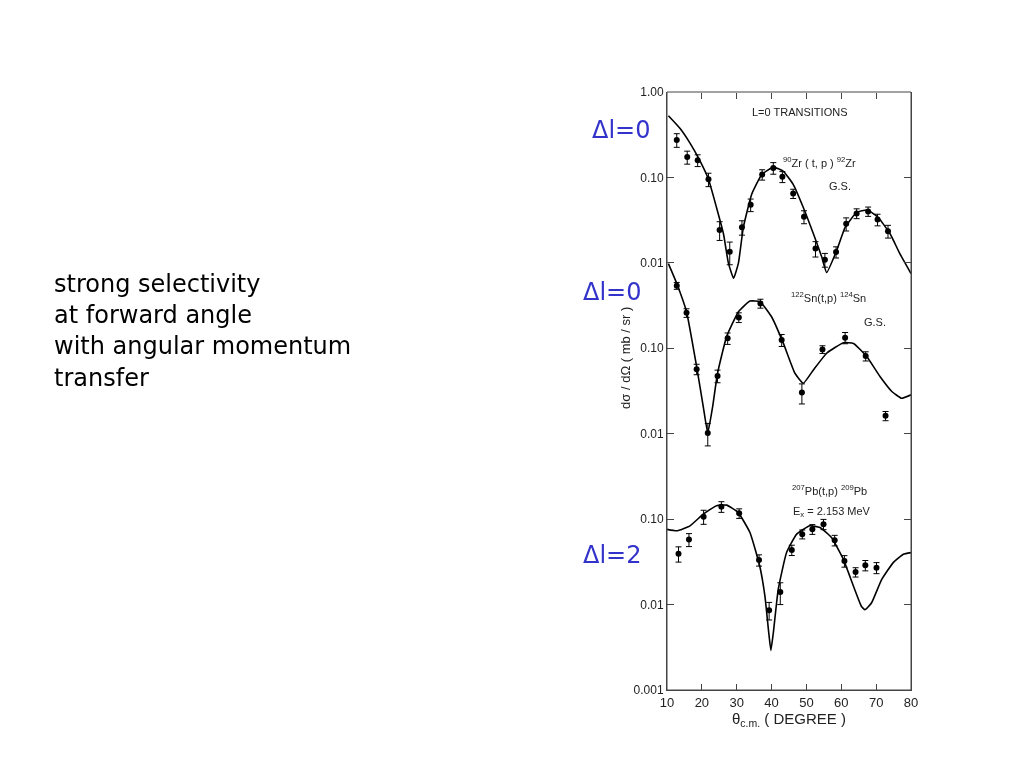 The width and height of the screenshot is (1024, 768). What do you see at coordinates (789, 719) in the screenshot?
I see `x-axis-title: θ$_{c.m.}$ ( DEGREE )` at bounding box center [789, 719].